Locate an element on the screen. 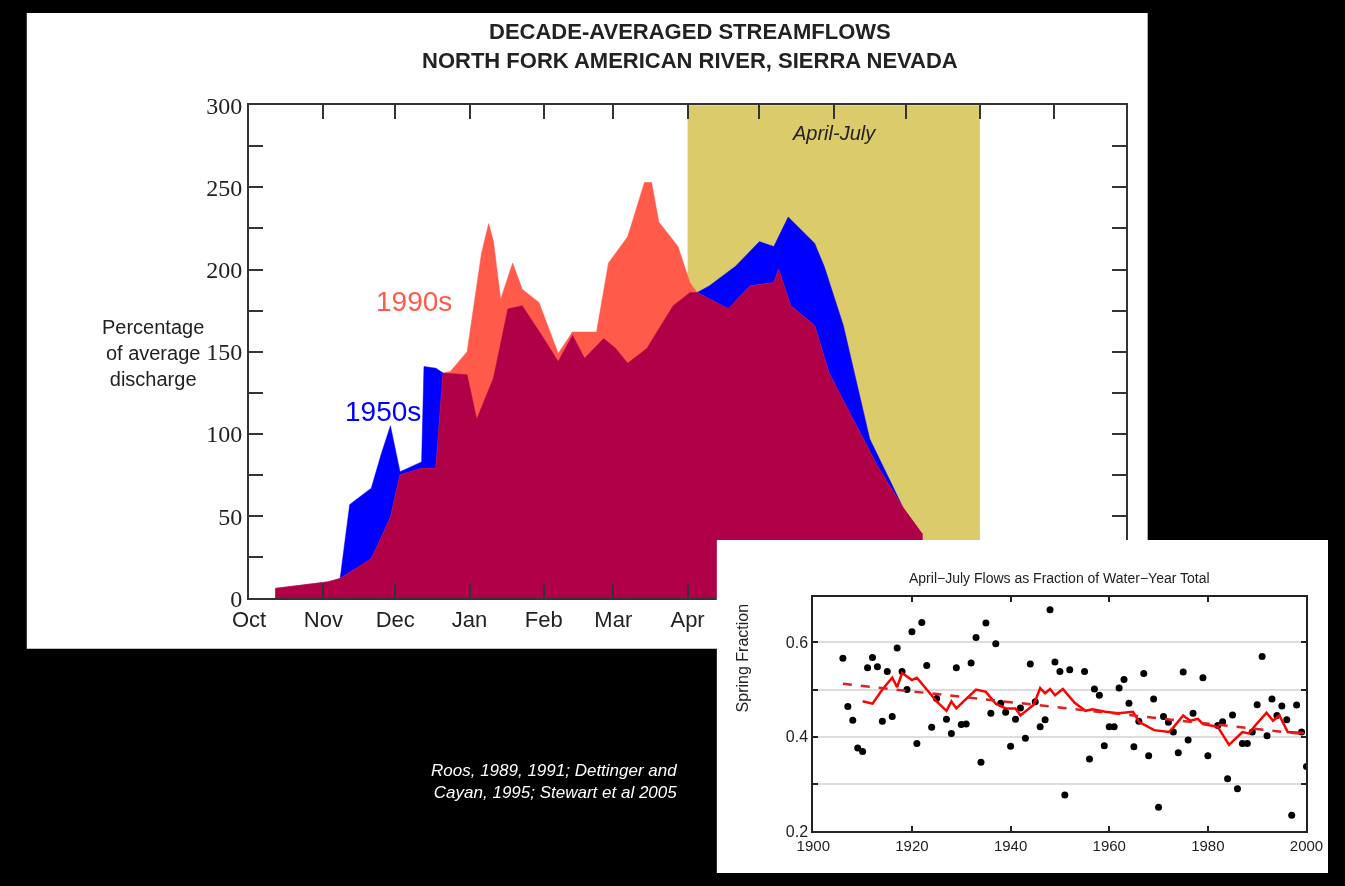  x-tick-label: 1900 is located at coordinates (813, 846).